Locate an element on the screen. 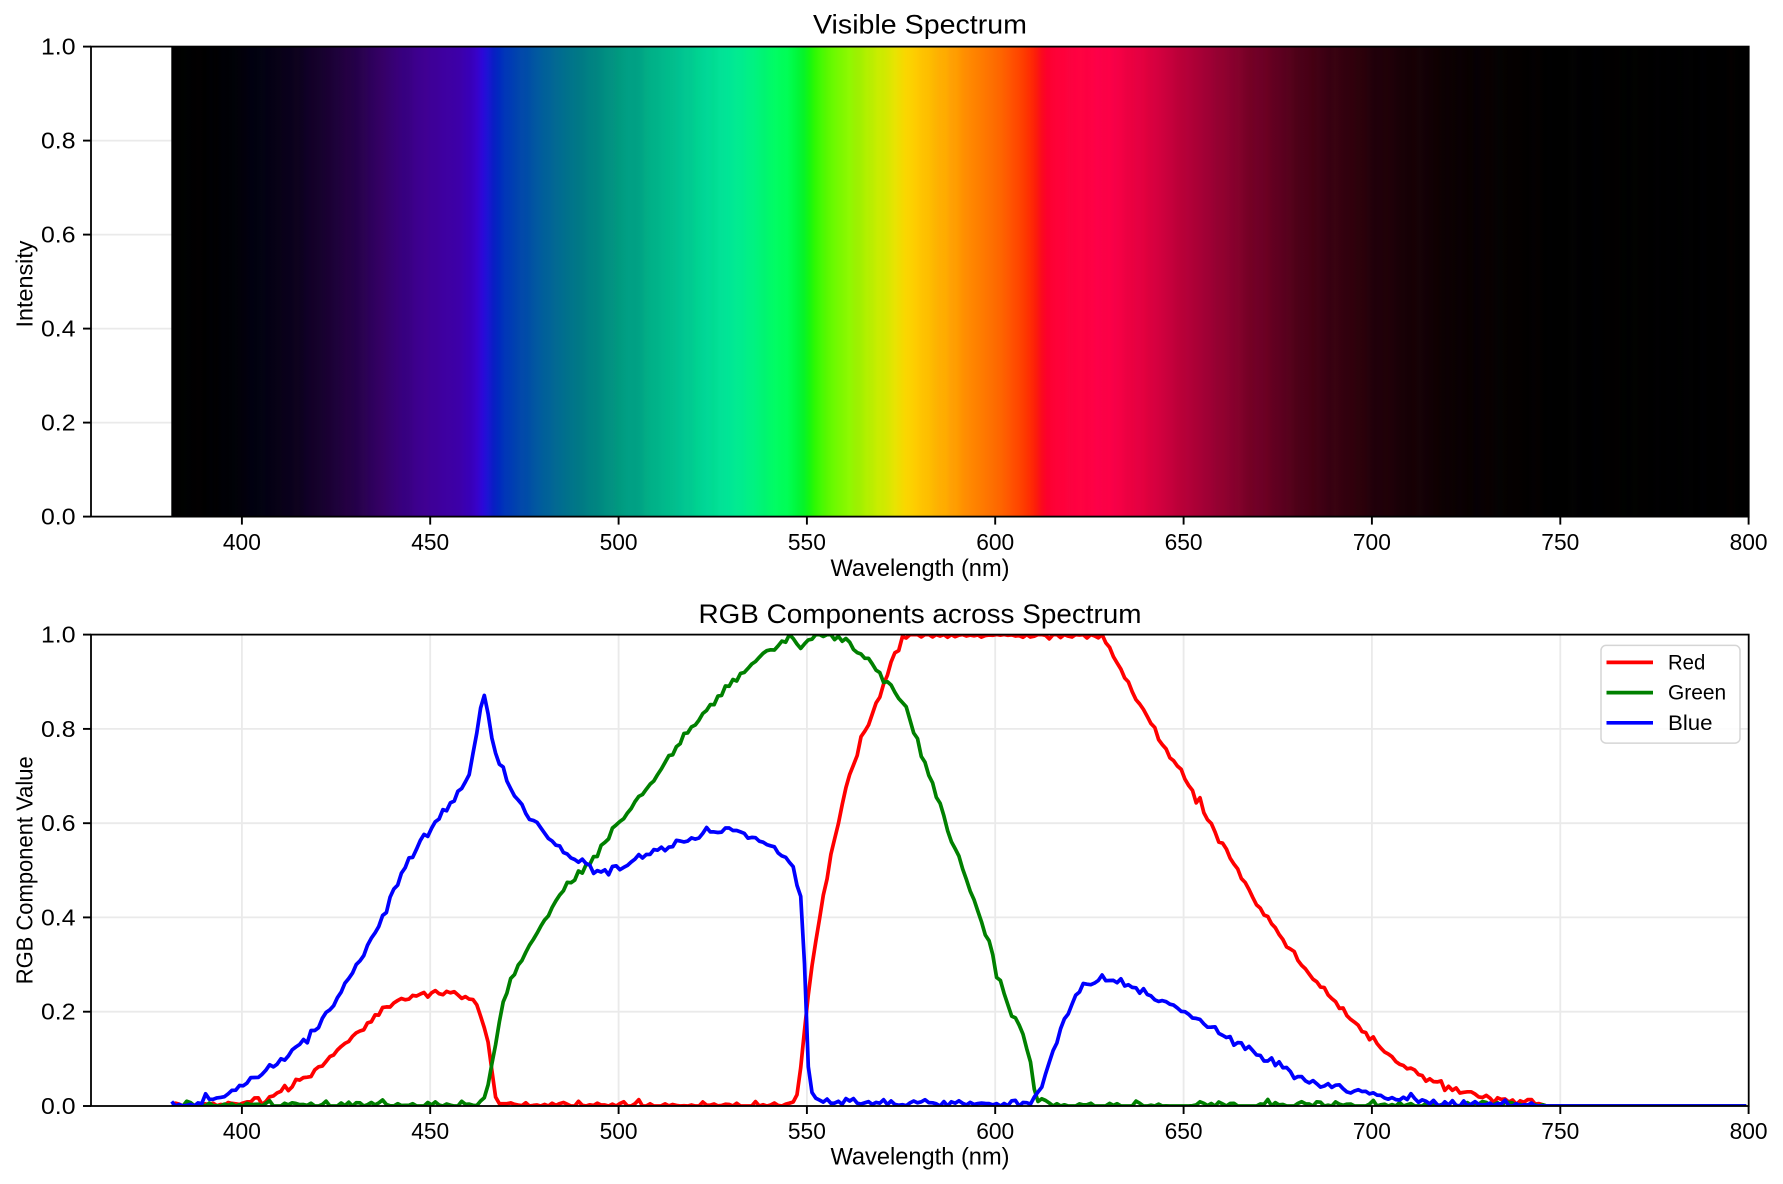 Image resolution: width=1783 pixels, height=1184 pixels. svg-text: Red is located at coordinates (1686, 663).